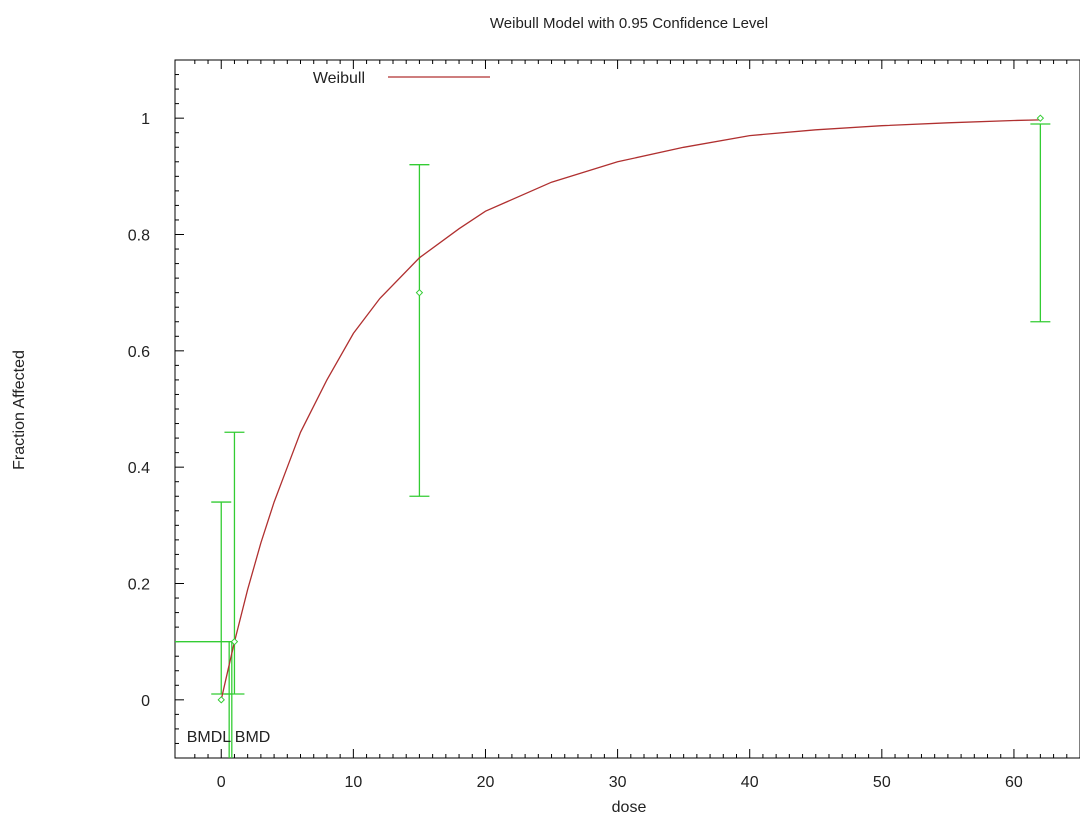 The image size is (1080, 825). What do you see at coordinates (139, 352) in the screenshot?
I see `y-tick-label: 0.6` at bounding box center [139, 352].